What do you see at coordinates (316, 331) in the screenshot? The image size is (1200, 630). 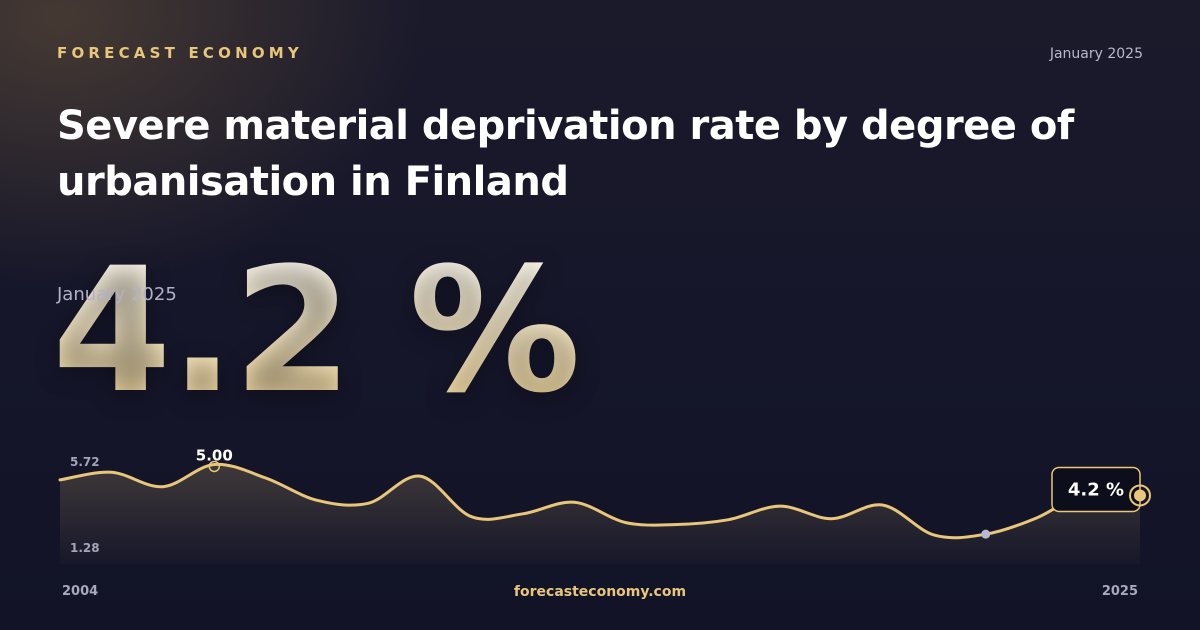 I see `headline-value: 4.2 %` at bounding box center [316, 331].